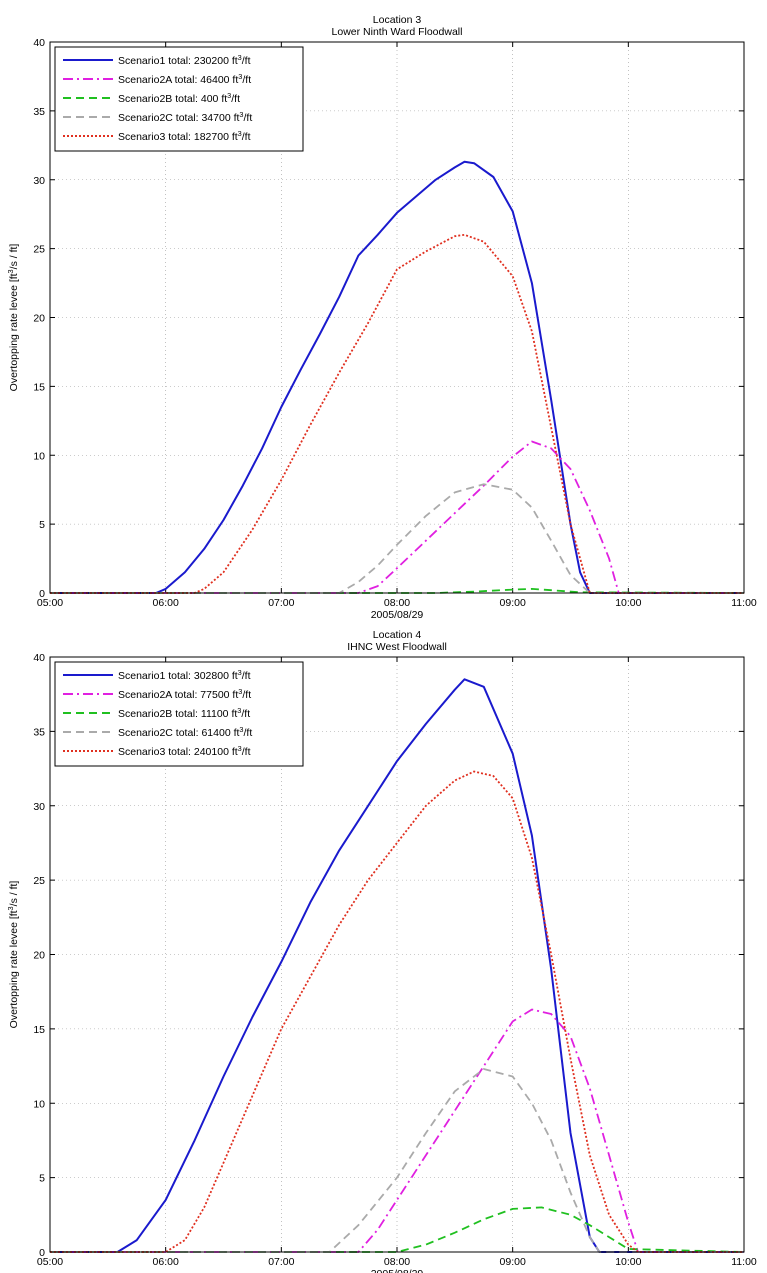 Image resolution: width=767 pixels, height=1273 pixels. I want to click on legend-label-2: Scenario2A total: 77500 ft3/ft, so click(184, 694).